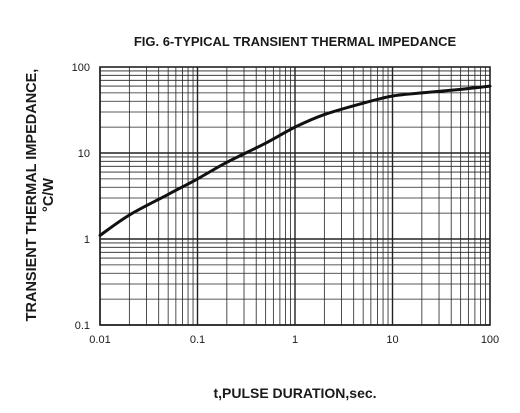 The height and width of the screenshot is (413, 520). I want to click on x-axis-ticks: 0.01 0.1 1 10 100, so click(294, 340).